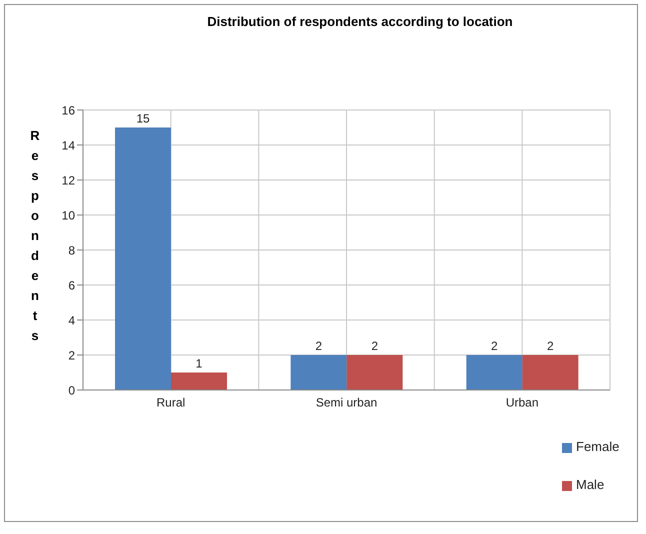 This screenshot has height=534, width=646. I want to click on x-tick-label: Semi urban, so click(347, 403).